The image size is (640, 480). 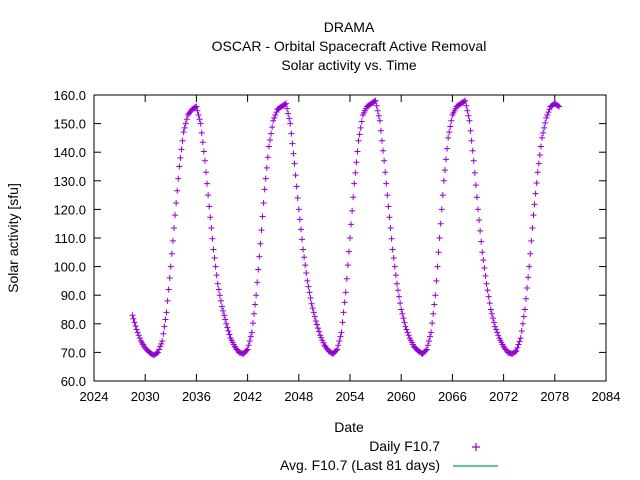 I want to click on x-tick-label: 2066, so click(x=452, y=396).